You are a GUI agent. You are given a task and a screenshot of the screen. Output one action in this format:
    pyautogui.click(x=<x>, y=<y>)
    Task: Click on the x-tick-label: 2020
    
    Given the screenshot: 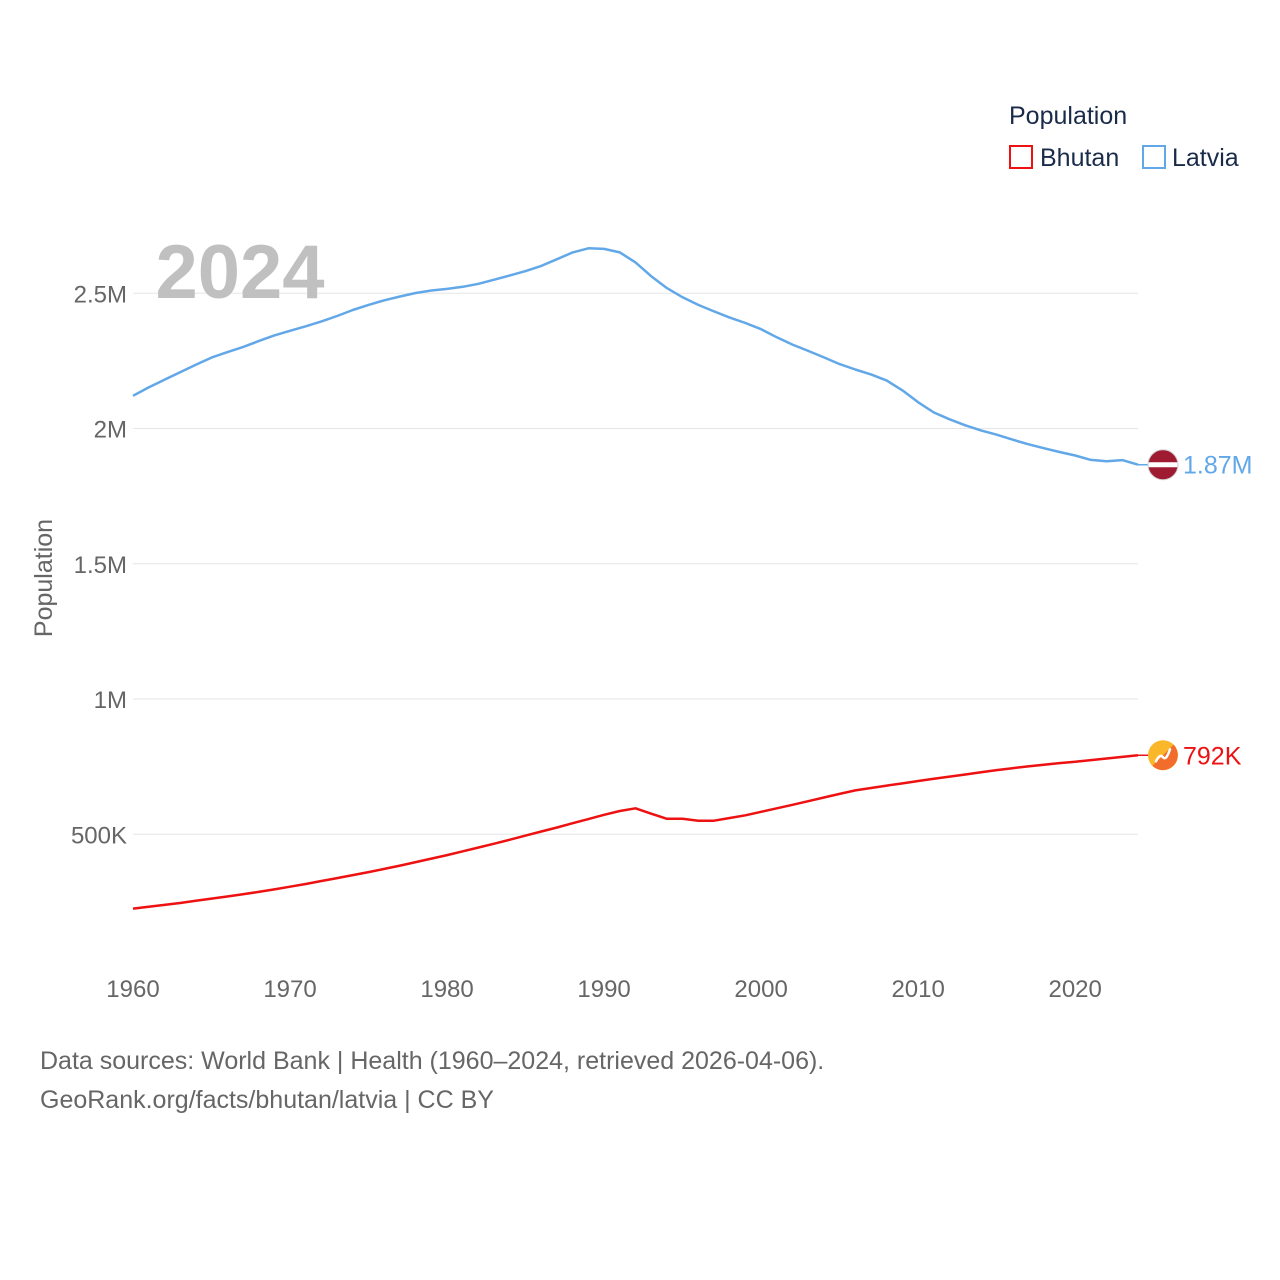 What is the action you would take?
    pyautogui.click(x=1074, y=989)
    